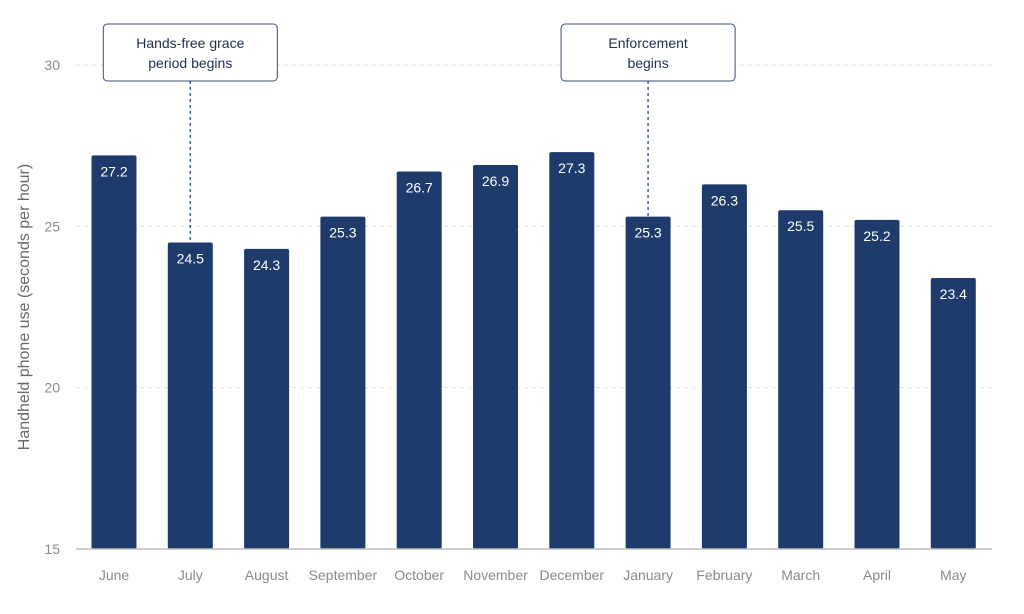  What do you see at coordinates (801, 379) in the screenshot?
I see `bar-march` at bounding box center [801, 379].